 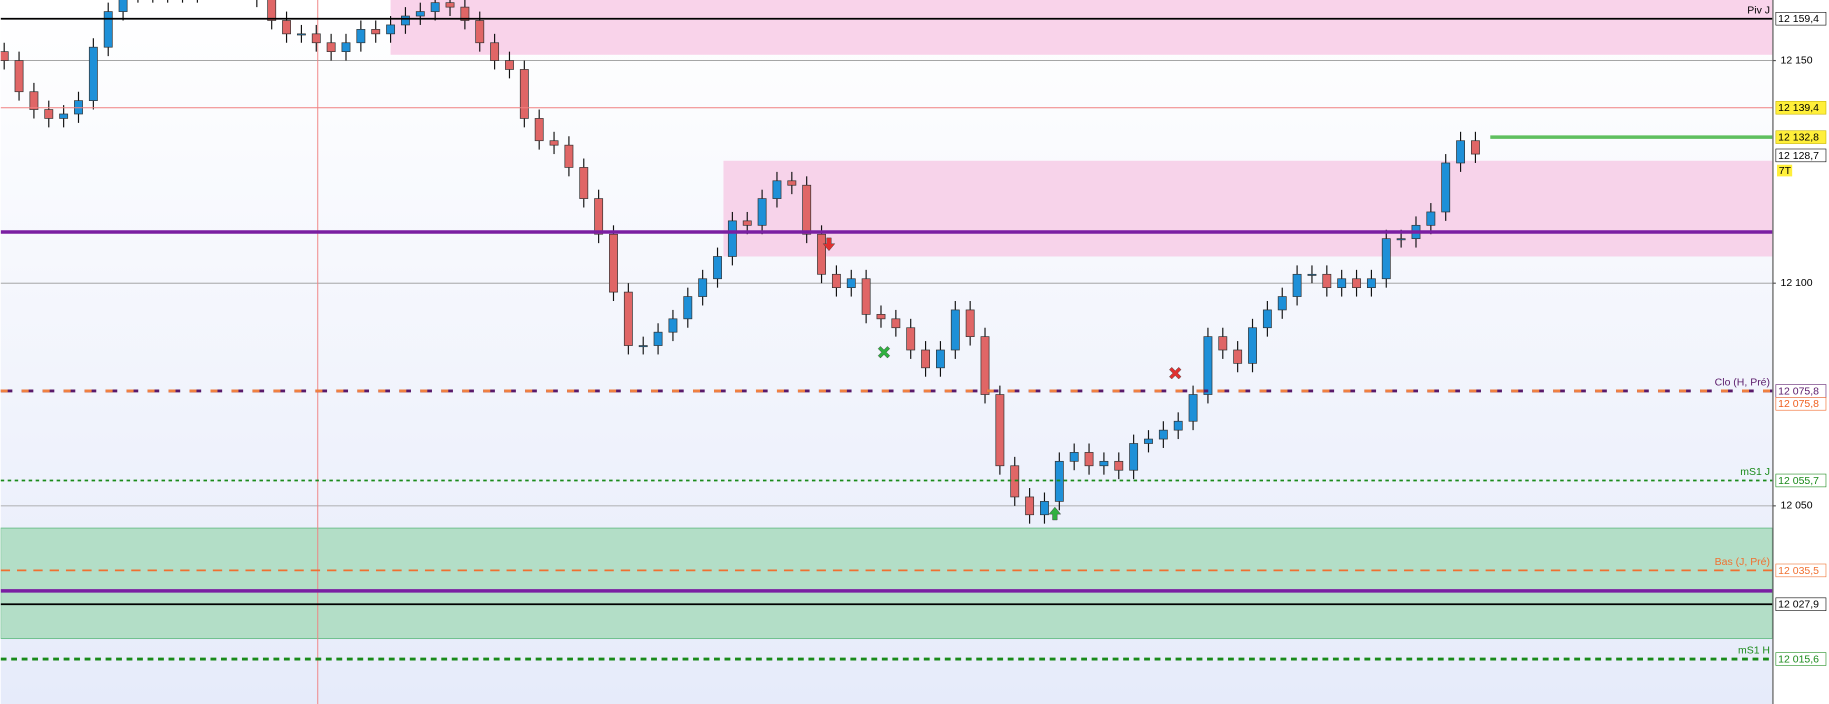 What do you see at coordinates (1248, 208) in the screenshot?
I see `zone` at bounding box center [1248, 208].